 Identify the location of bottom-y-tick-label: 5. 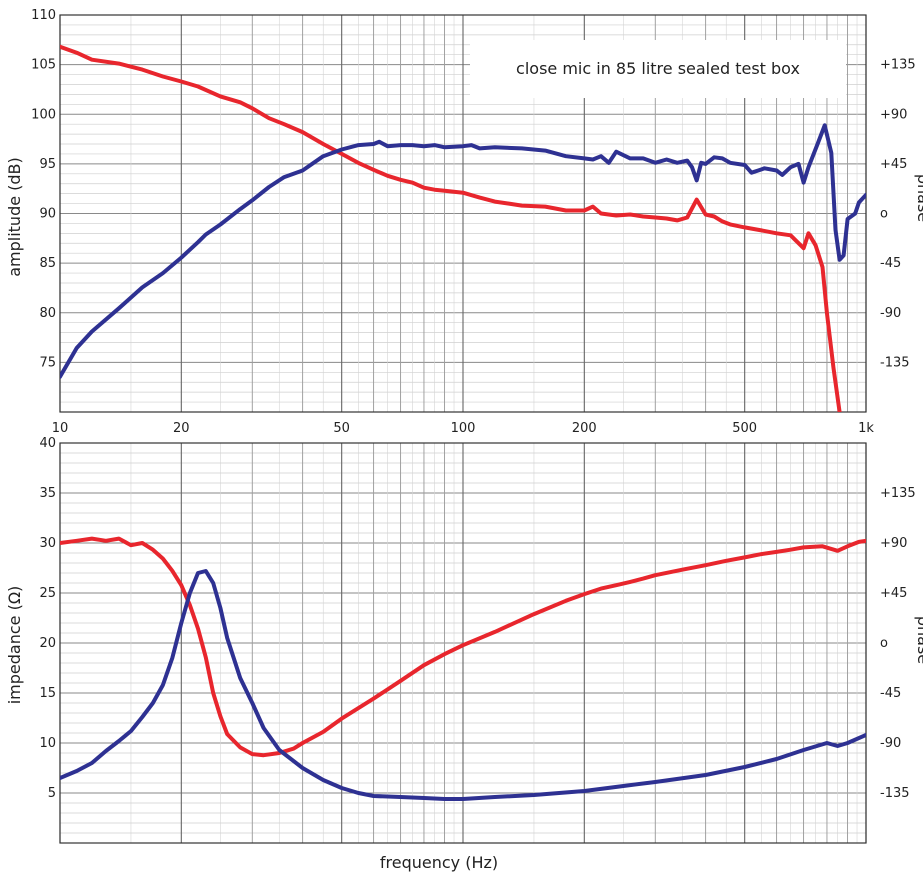
(52, 793).